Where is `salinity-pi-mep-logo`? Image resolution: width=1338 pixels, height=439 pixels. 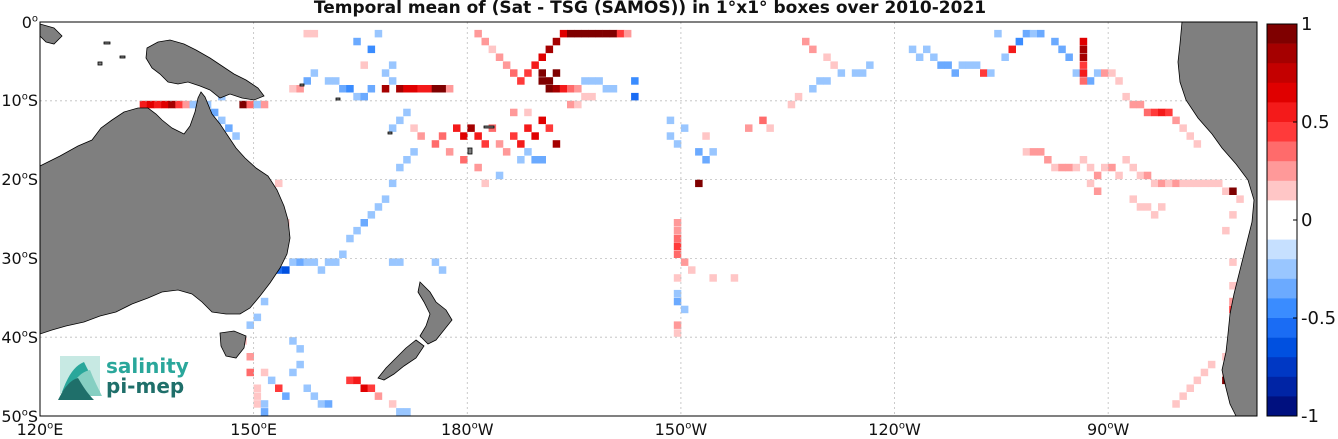 salinity-pi-mep-logo is located at coordinates (80, 378).